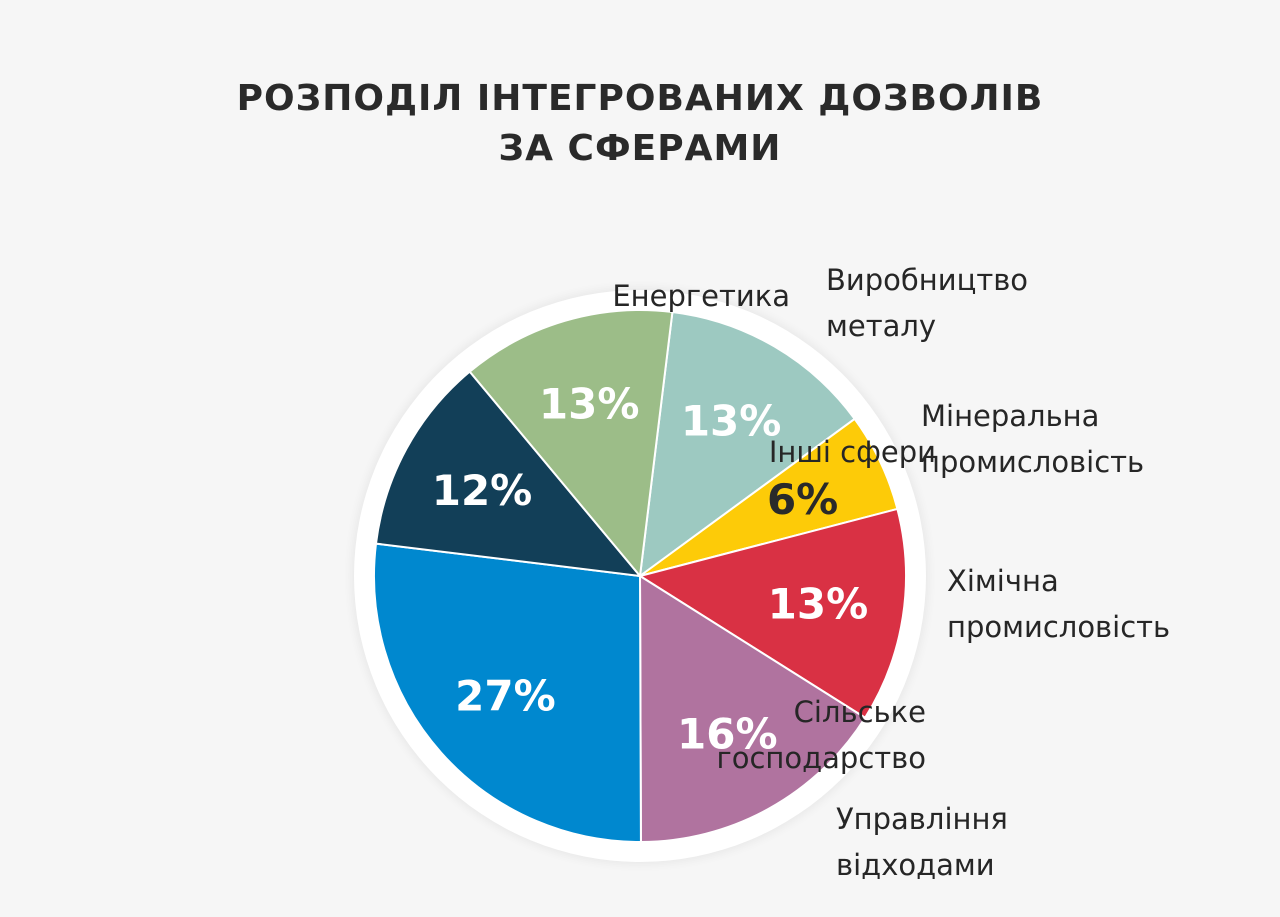  What do you see at coordinates (640, 148) in the screenshot?
I see `chart-title-line-2: ЗА СФЕРАМИ` at bounding box center [640, 148].